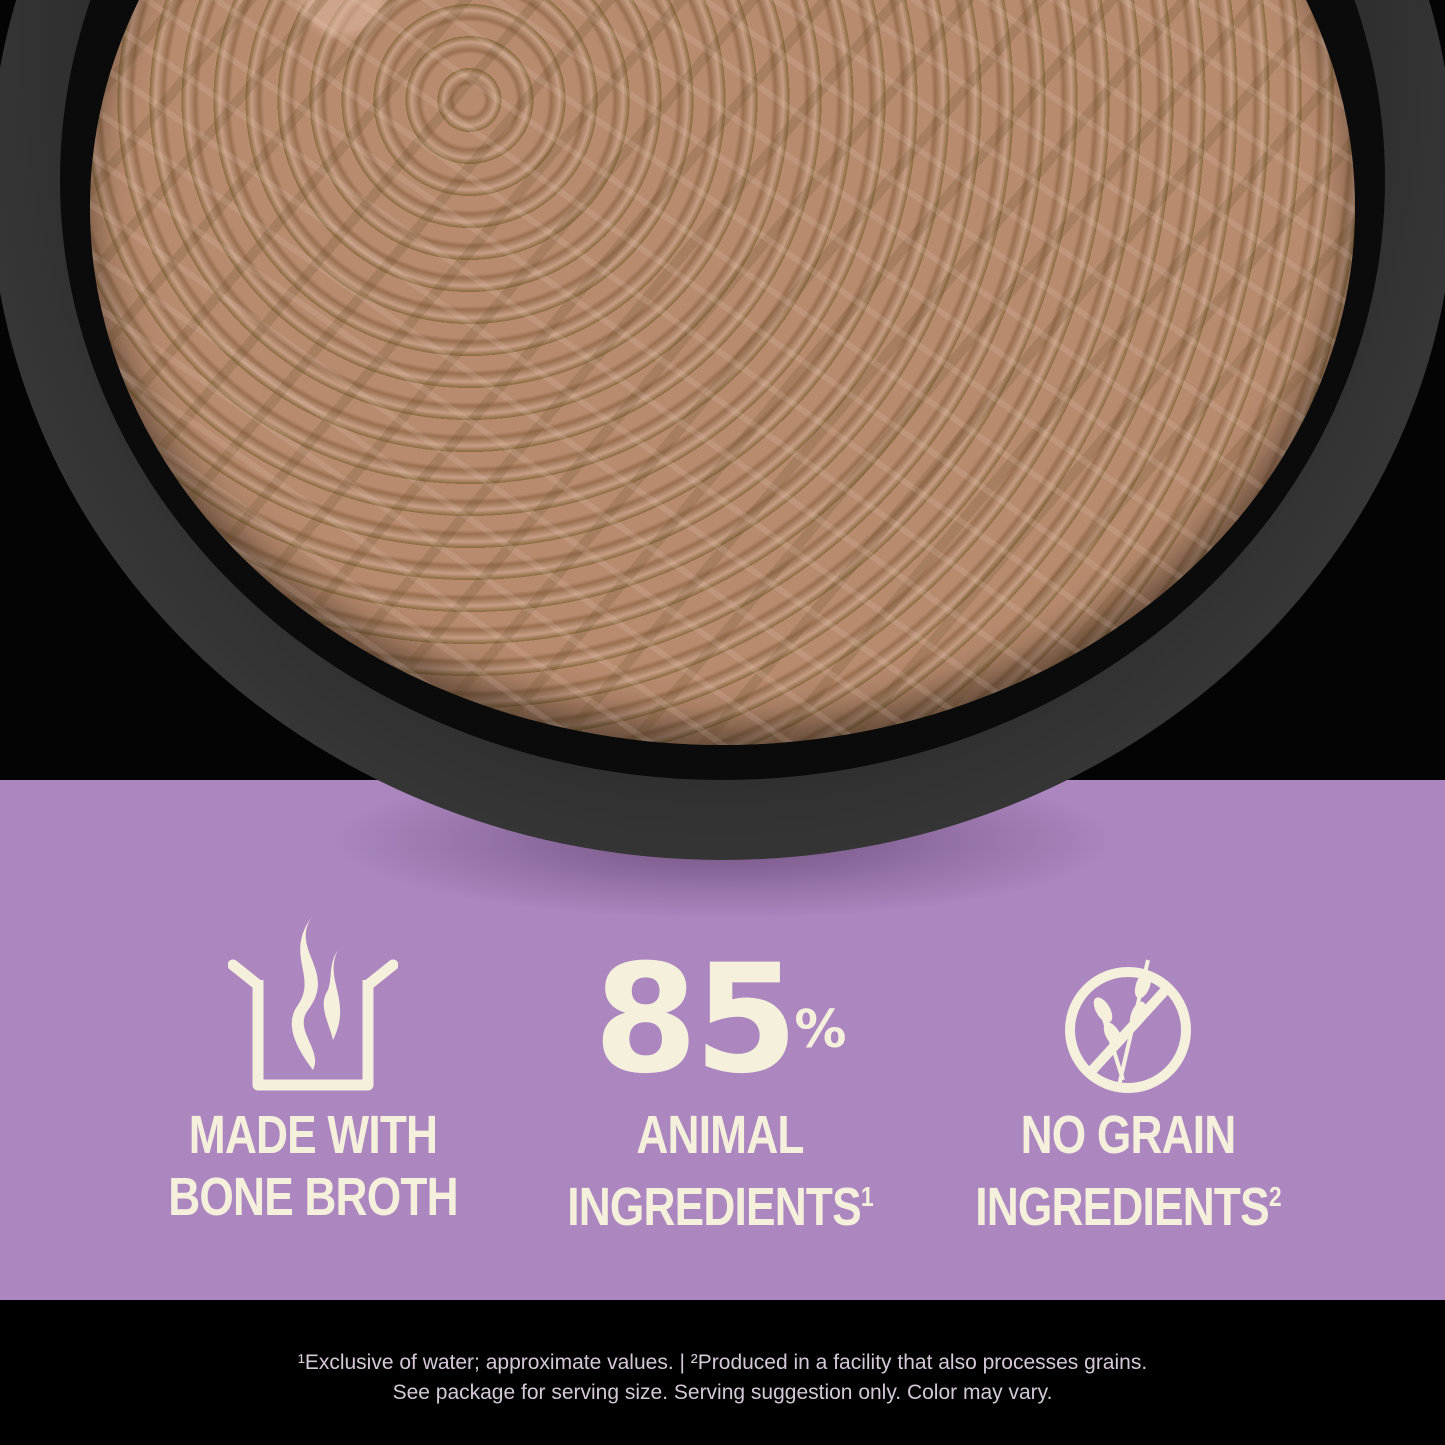  I want to click on feature-line1: ANIMAL, so click(720, 1135).